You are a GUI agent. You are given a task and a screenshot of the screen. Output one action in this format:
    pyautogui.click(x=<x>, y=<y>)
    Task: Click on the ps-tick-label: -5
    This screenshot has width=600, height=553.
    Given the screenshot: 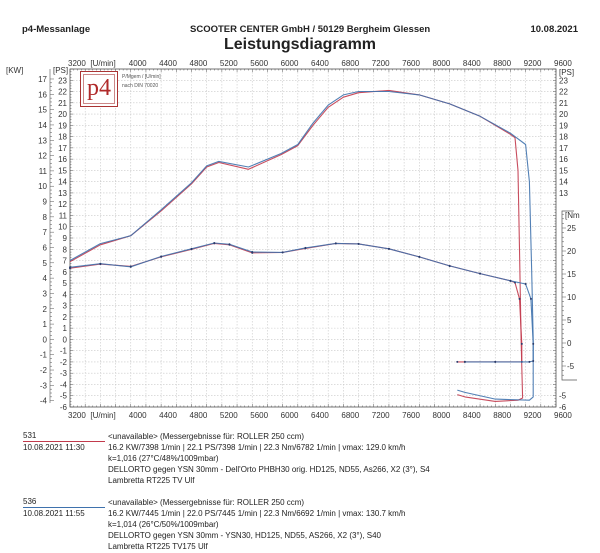 What is the action you would take?
    pyautogui.click(x=64, y=396)
    